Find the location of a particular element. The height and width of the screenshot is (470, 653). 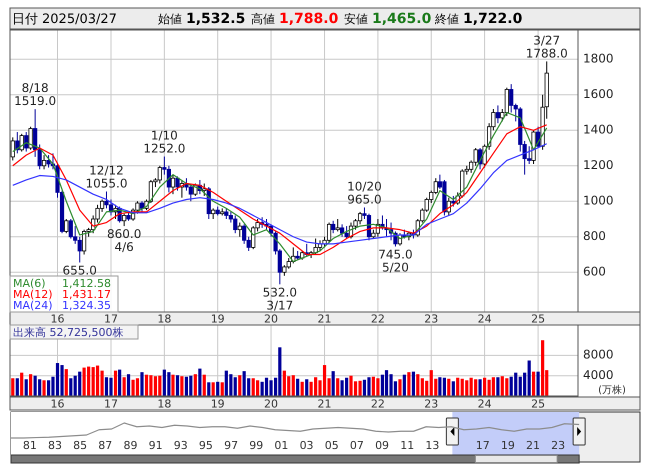

x-tick-label: 11 is located at coordinates (407, 445).